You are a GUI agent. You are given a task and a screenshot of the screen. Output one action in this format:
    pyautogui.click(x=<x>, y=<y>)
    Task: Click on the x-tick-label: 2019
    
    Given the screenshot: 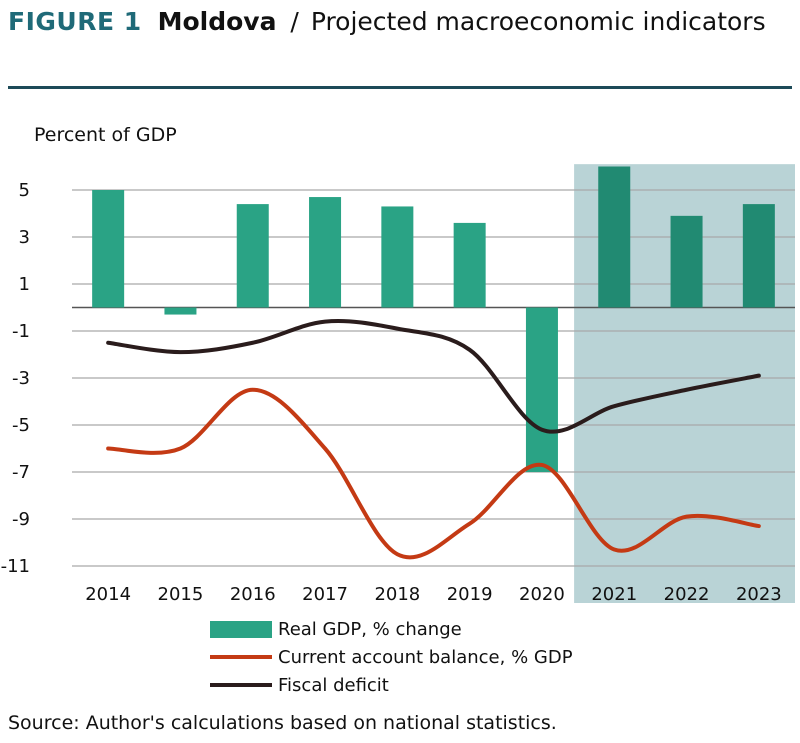 What is the action you would take?
    pyautogui.click(x=470, y=594)
    